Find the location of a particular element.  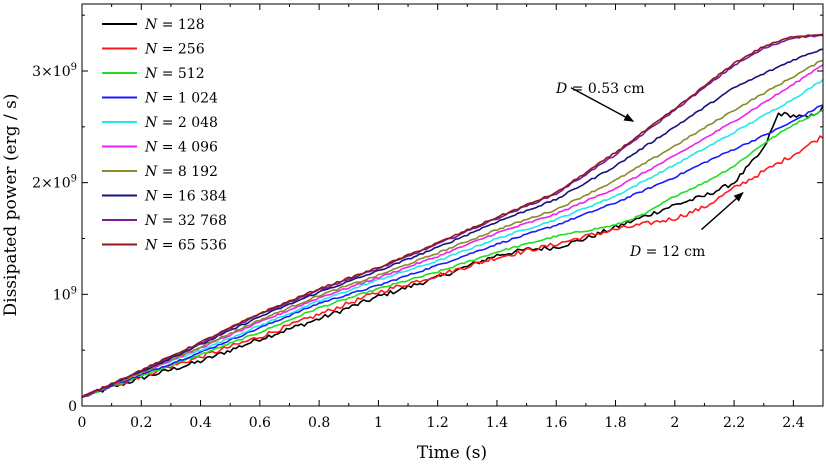

y-tick-label: 109 is located at coordinates (65, 294).